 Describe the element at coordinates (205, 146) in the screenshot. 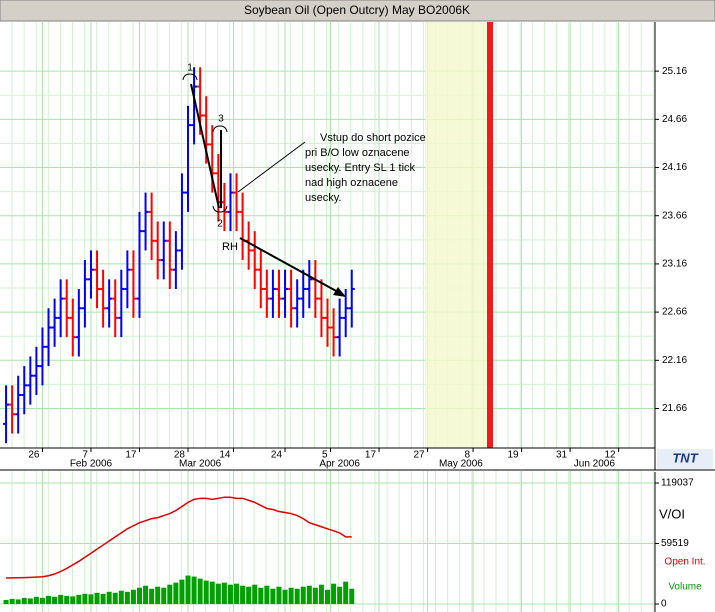

I see `trend-line` at that location.